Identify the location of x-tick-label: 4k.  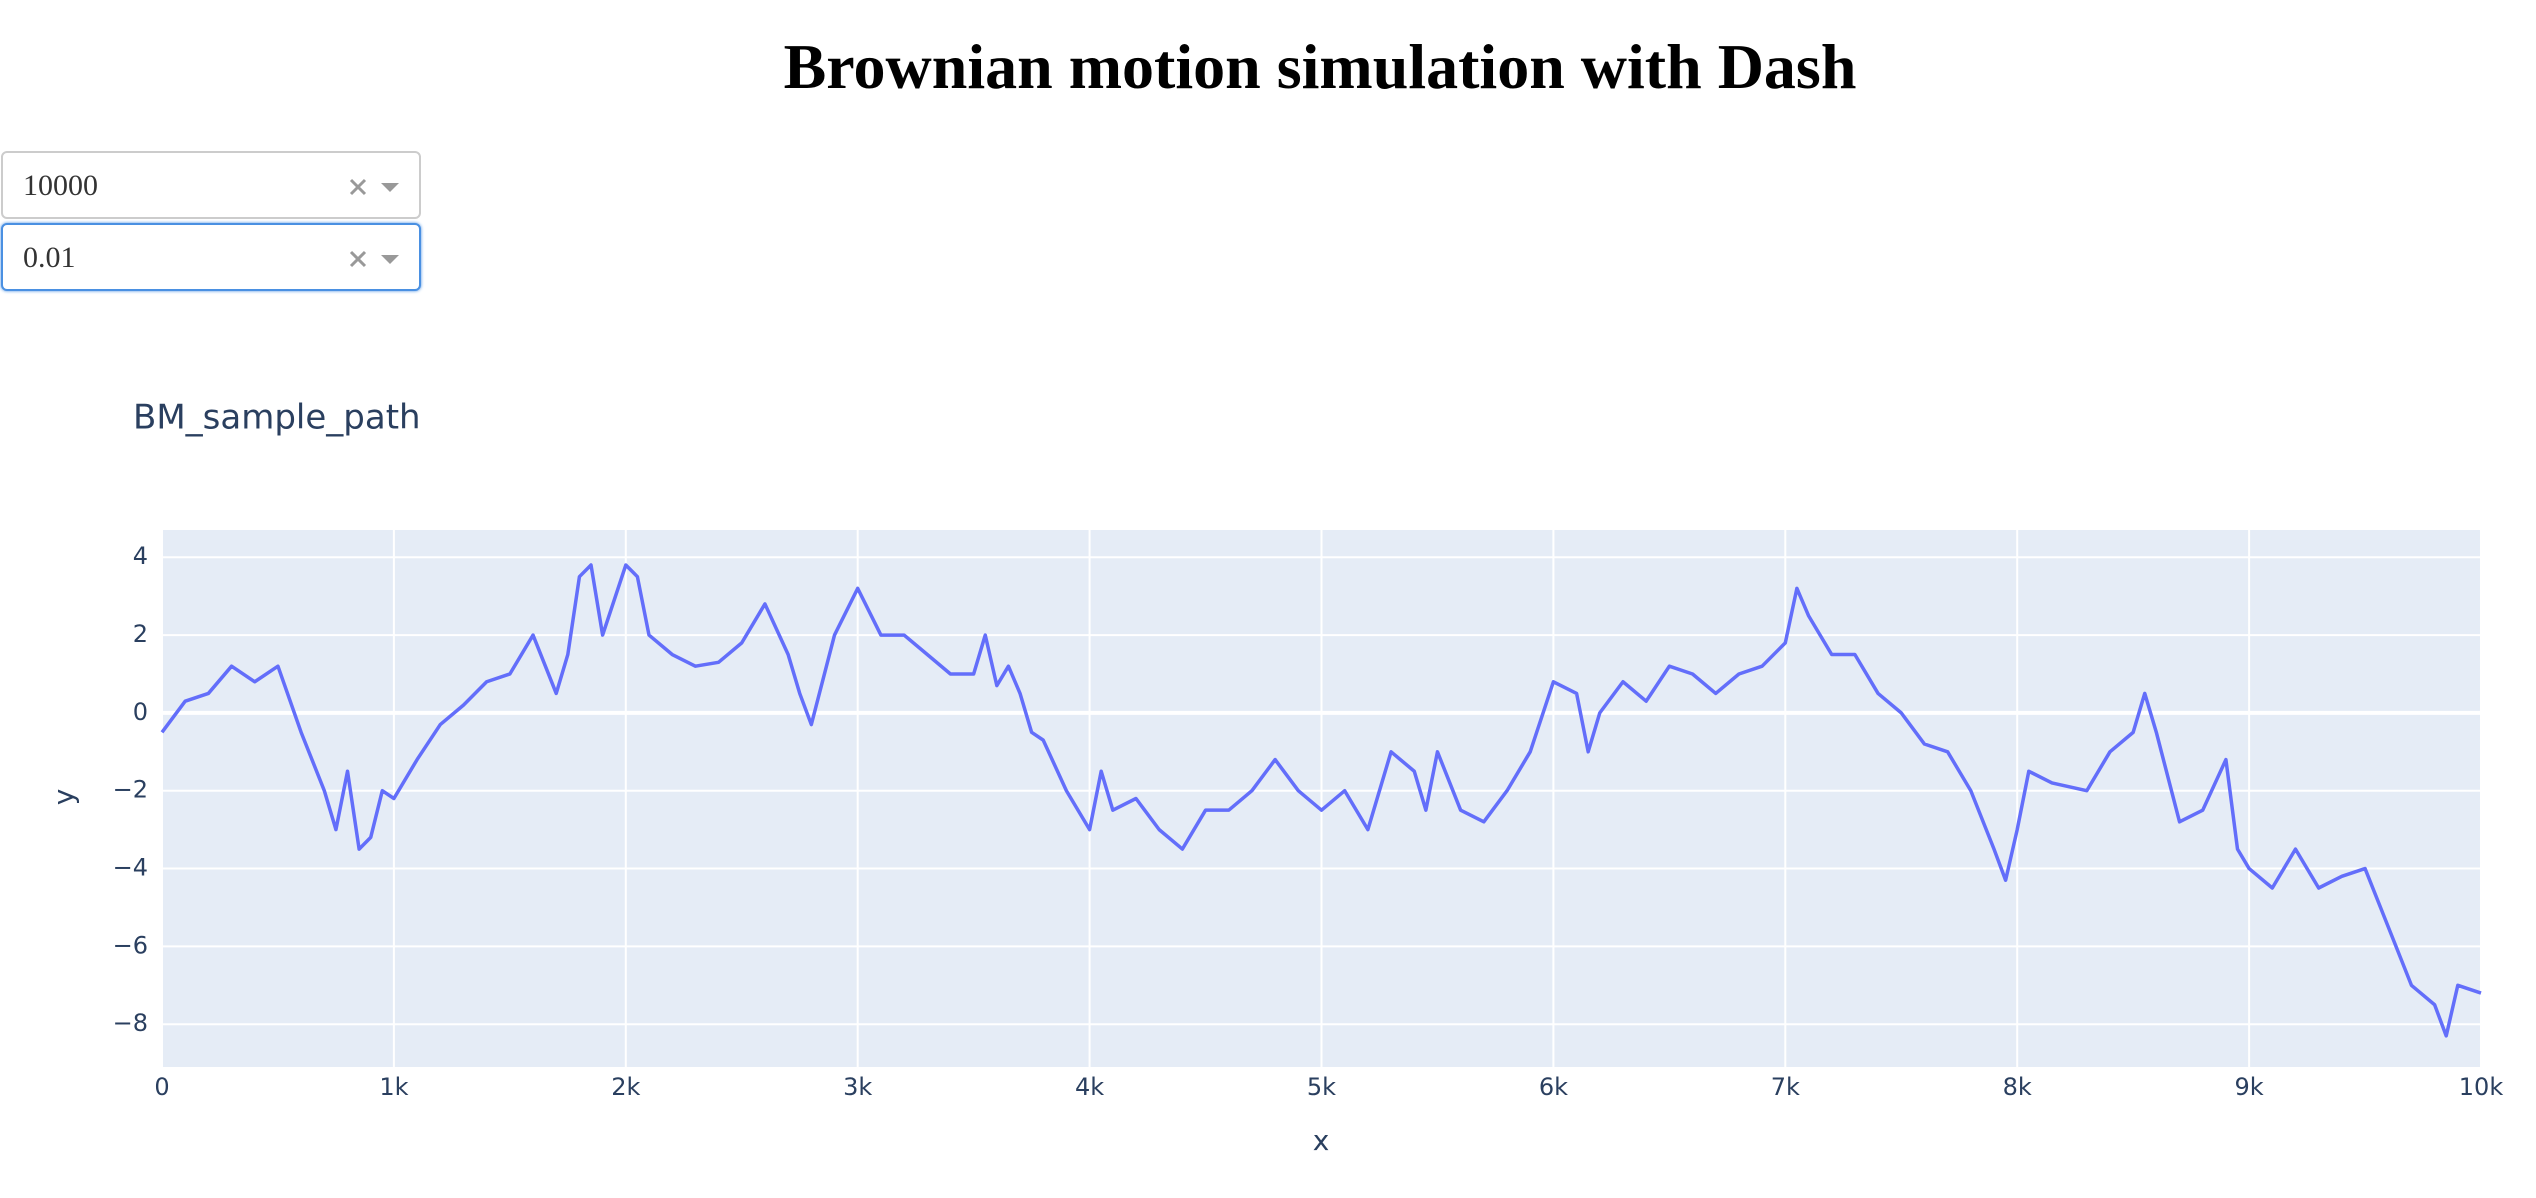
(1089, 1087).